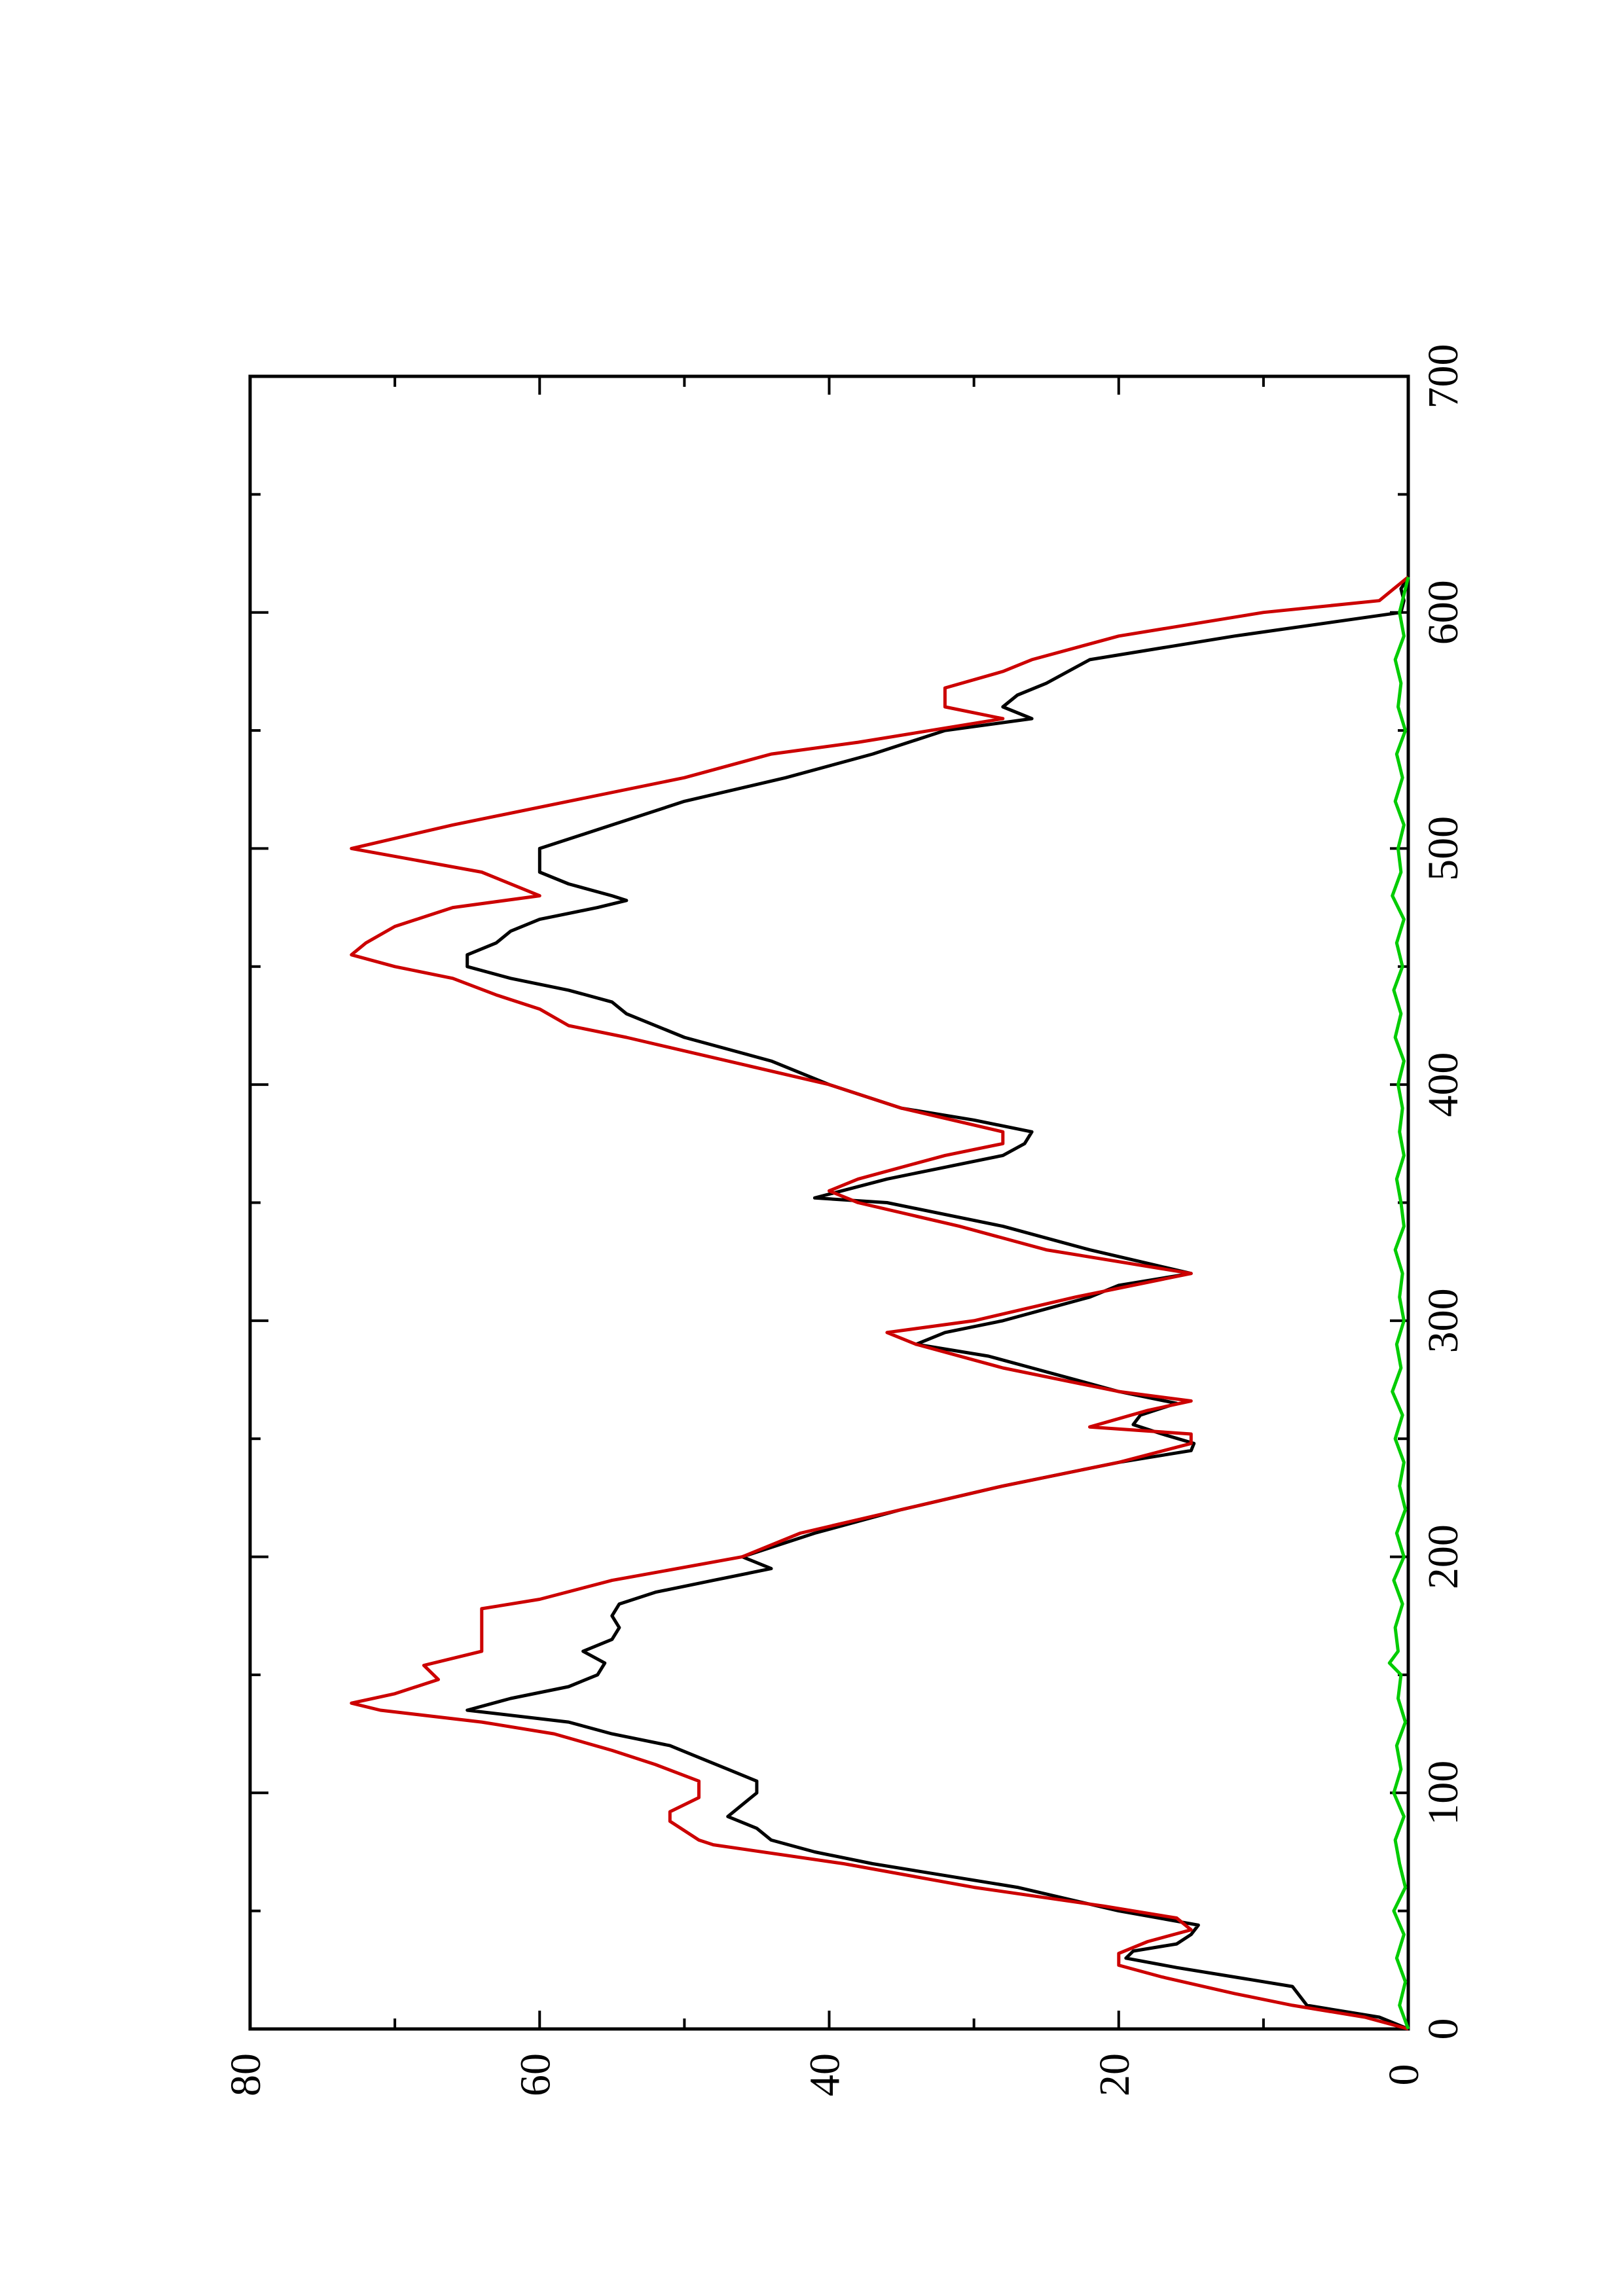 The image size is (1623, 2296). I want to click on x-tick-label: 0, so click(1443, 2029).